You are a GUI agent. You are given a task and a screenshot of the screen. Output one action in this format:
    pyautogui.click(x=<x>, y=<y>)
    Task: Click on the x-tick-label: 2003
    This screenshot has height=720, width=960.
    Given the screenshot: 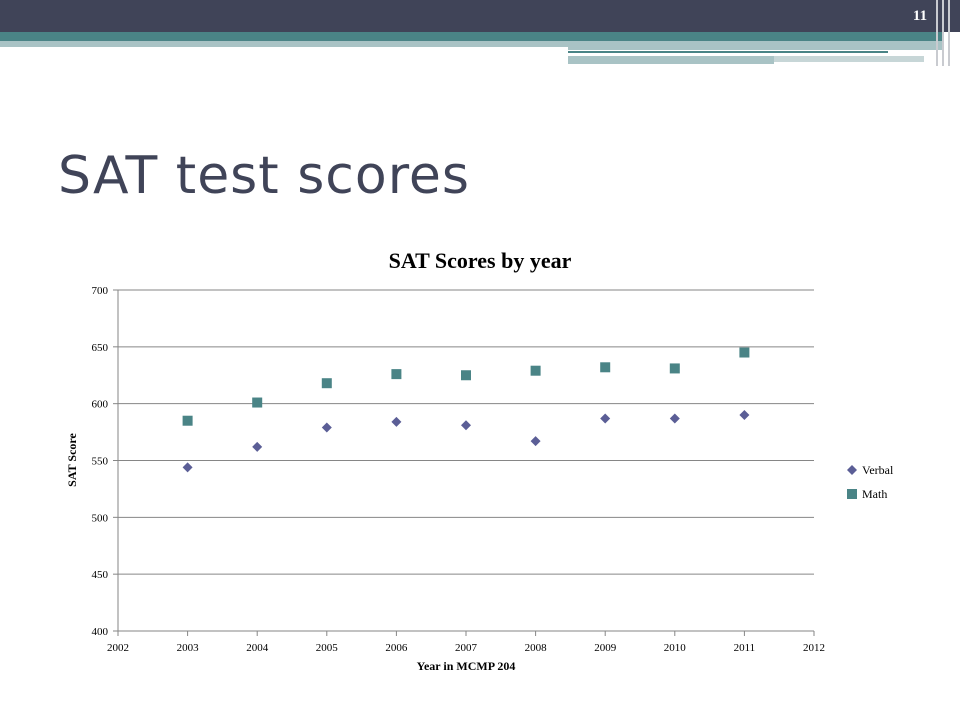 What is the action you would take?
    pyautogui.click(x=188, y=648)
    